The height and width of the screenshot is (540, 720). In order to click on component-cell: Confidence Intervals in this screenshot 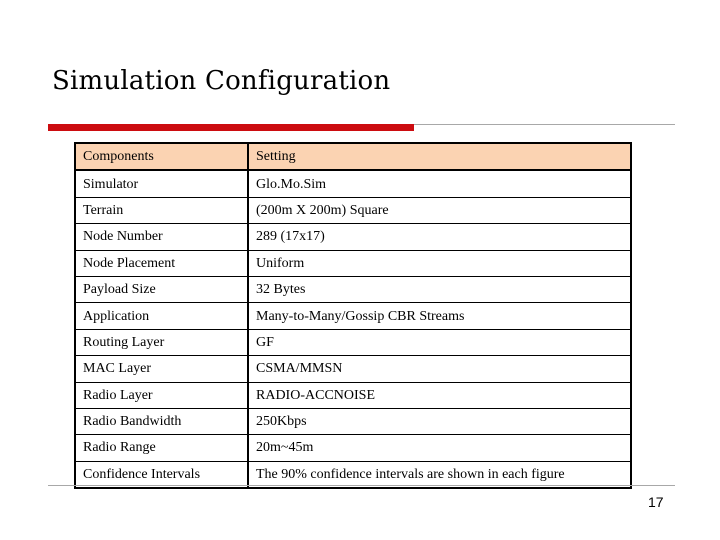, I will do `click(161, 474)`.